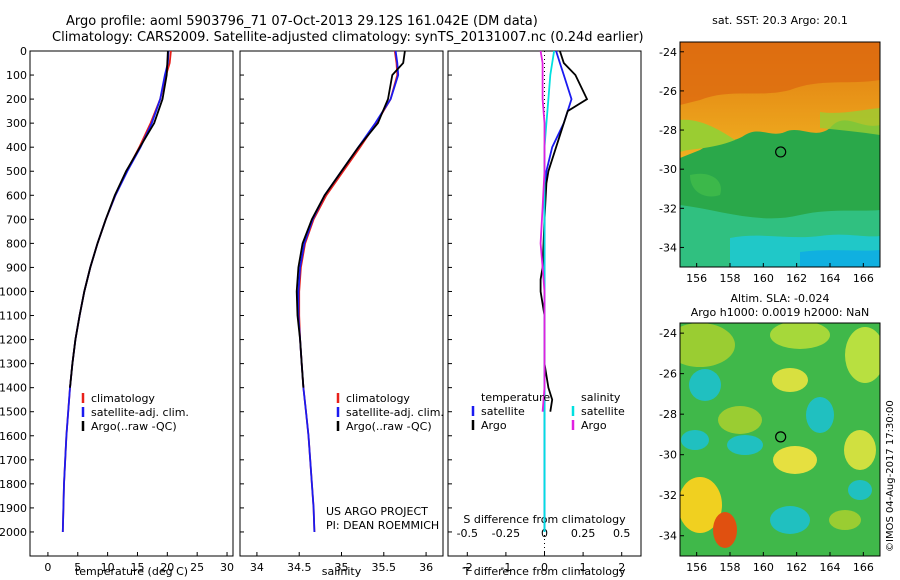 This screenshot has width=900, height=580. What do you see at coordinates (426, 567) in the screenshot?
I see `sal-xtick-label: 36` at bounding box center [426, 567].